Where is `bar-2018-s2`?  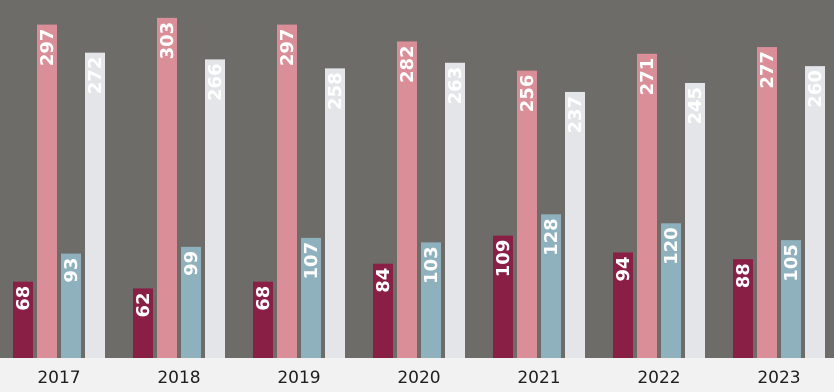
bar-2018-s2 is located at coordinates (167, 188).